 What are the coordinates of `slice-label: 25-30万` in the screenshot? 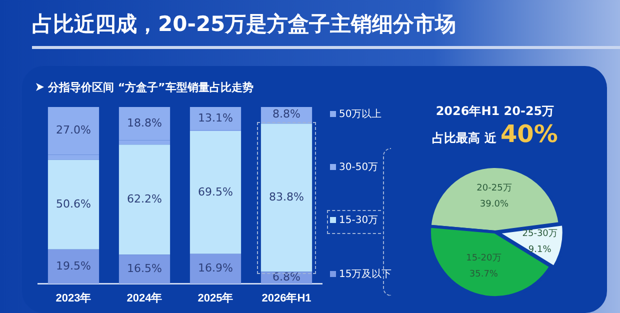 It's located at (540, 233).